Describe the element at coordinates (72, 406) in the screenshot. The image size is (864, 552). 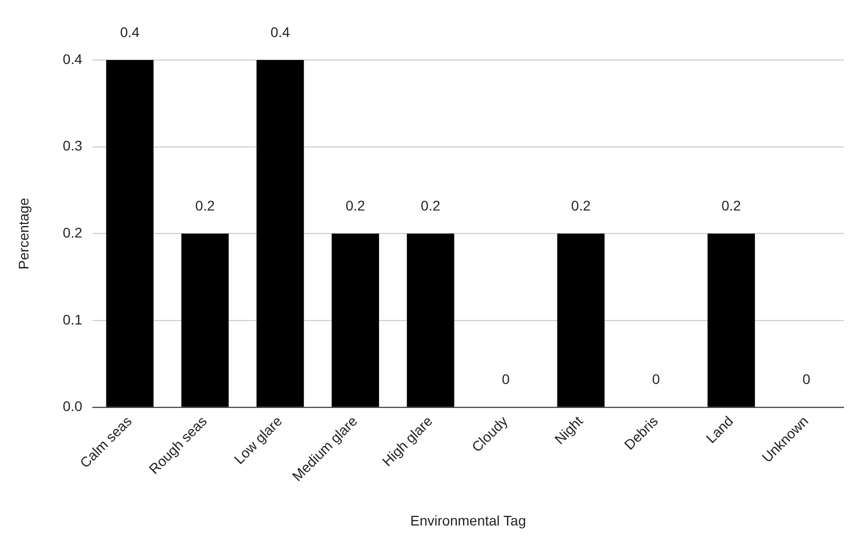
I see `y-tick-label: 0.0` at that location.